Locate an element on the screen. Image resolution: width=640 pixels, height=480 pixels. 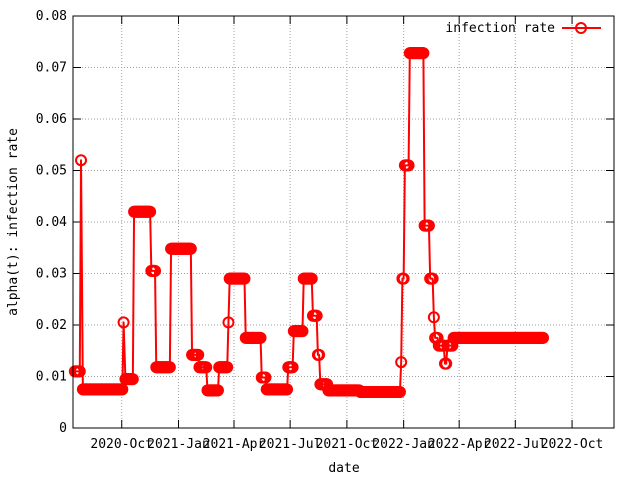
y-tick-label: 0.01 is located at coordinates (51, 377).